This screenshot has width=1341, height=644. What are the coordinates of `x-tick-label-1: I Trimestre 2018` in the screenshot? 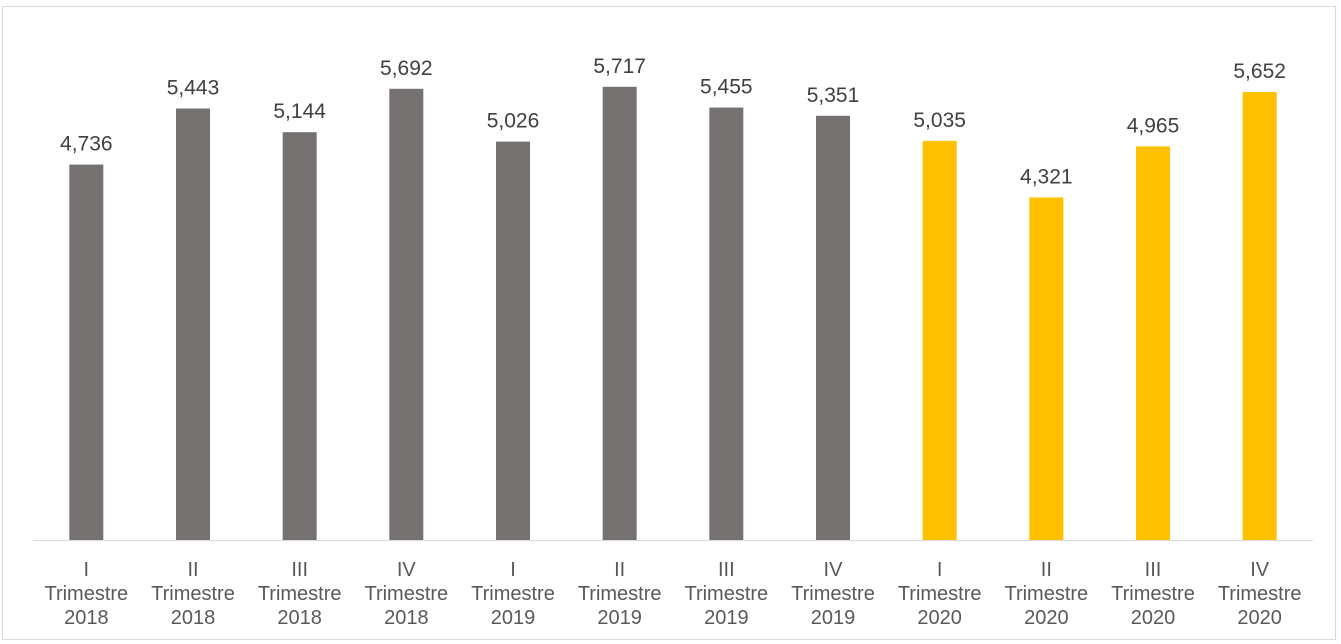 It's located at (86, 594).